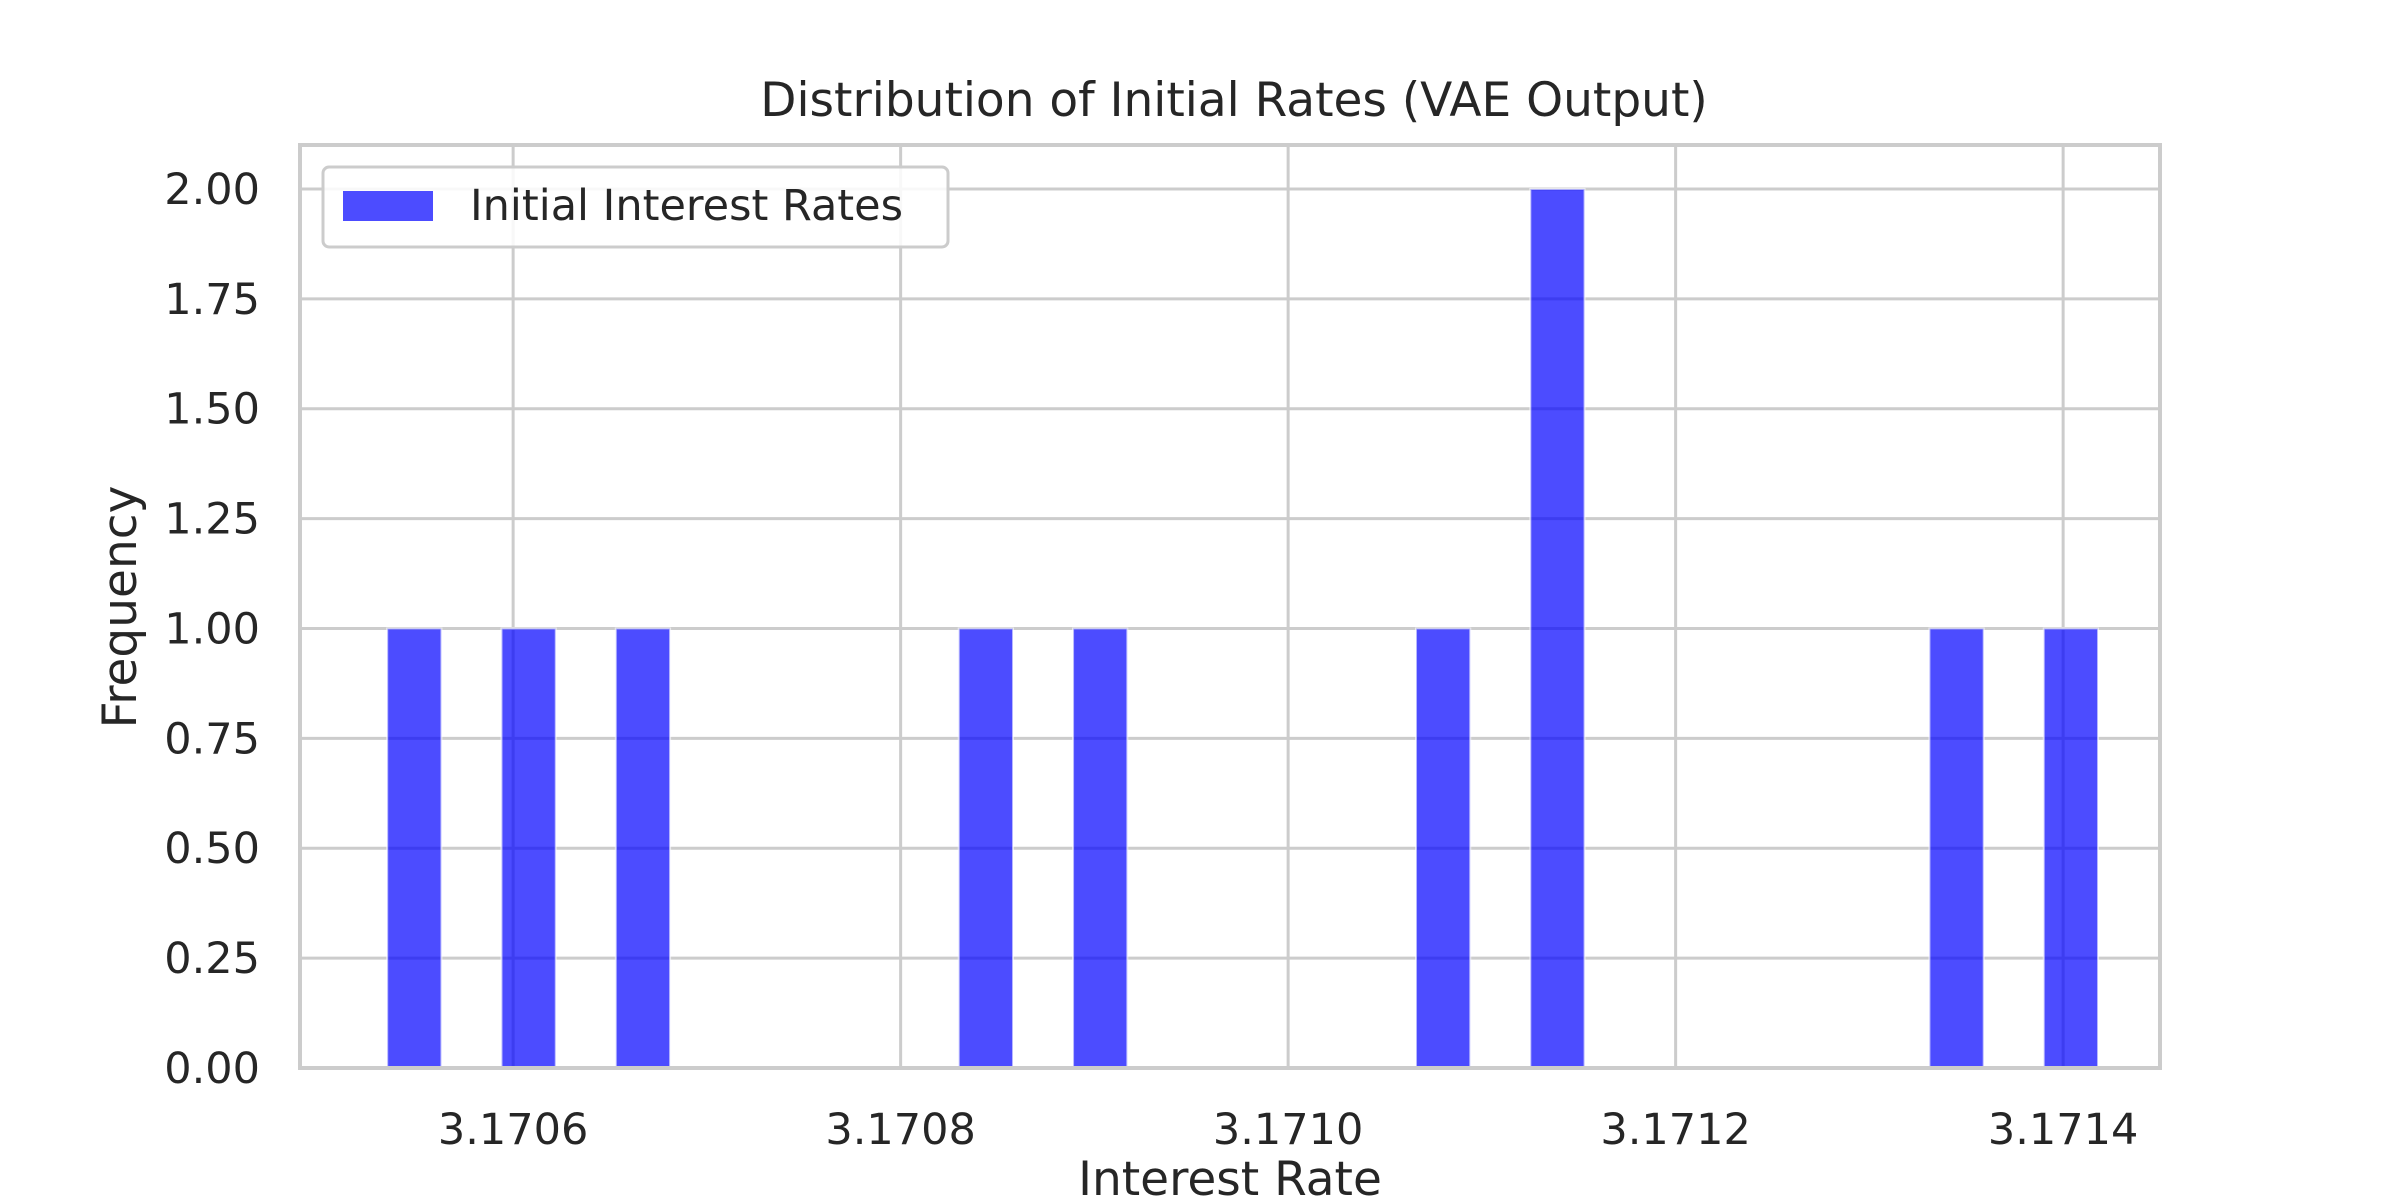  What do you see at coordinates (212, 1069) in the screenshot?
I see `y-tick-label: 0.00` at bounding box center [212, 1069].